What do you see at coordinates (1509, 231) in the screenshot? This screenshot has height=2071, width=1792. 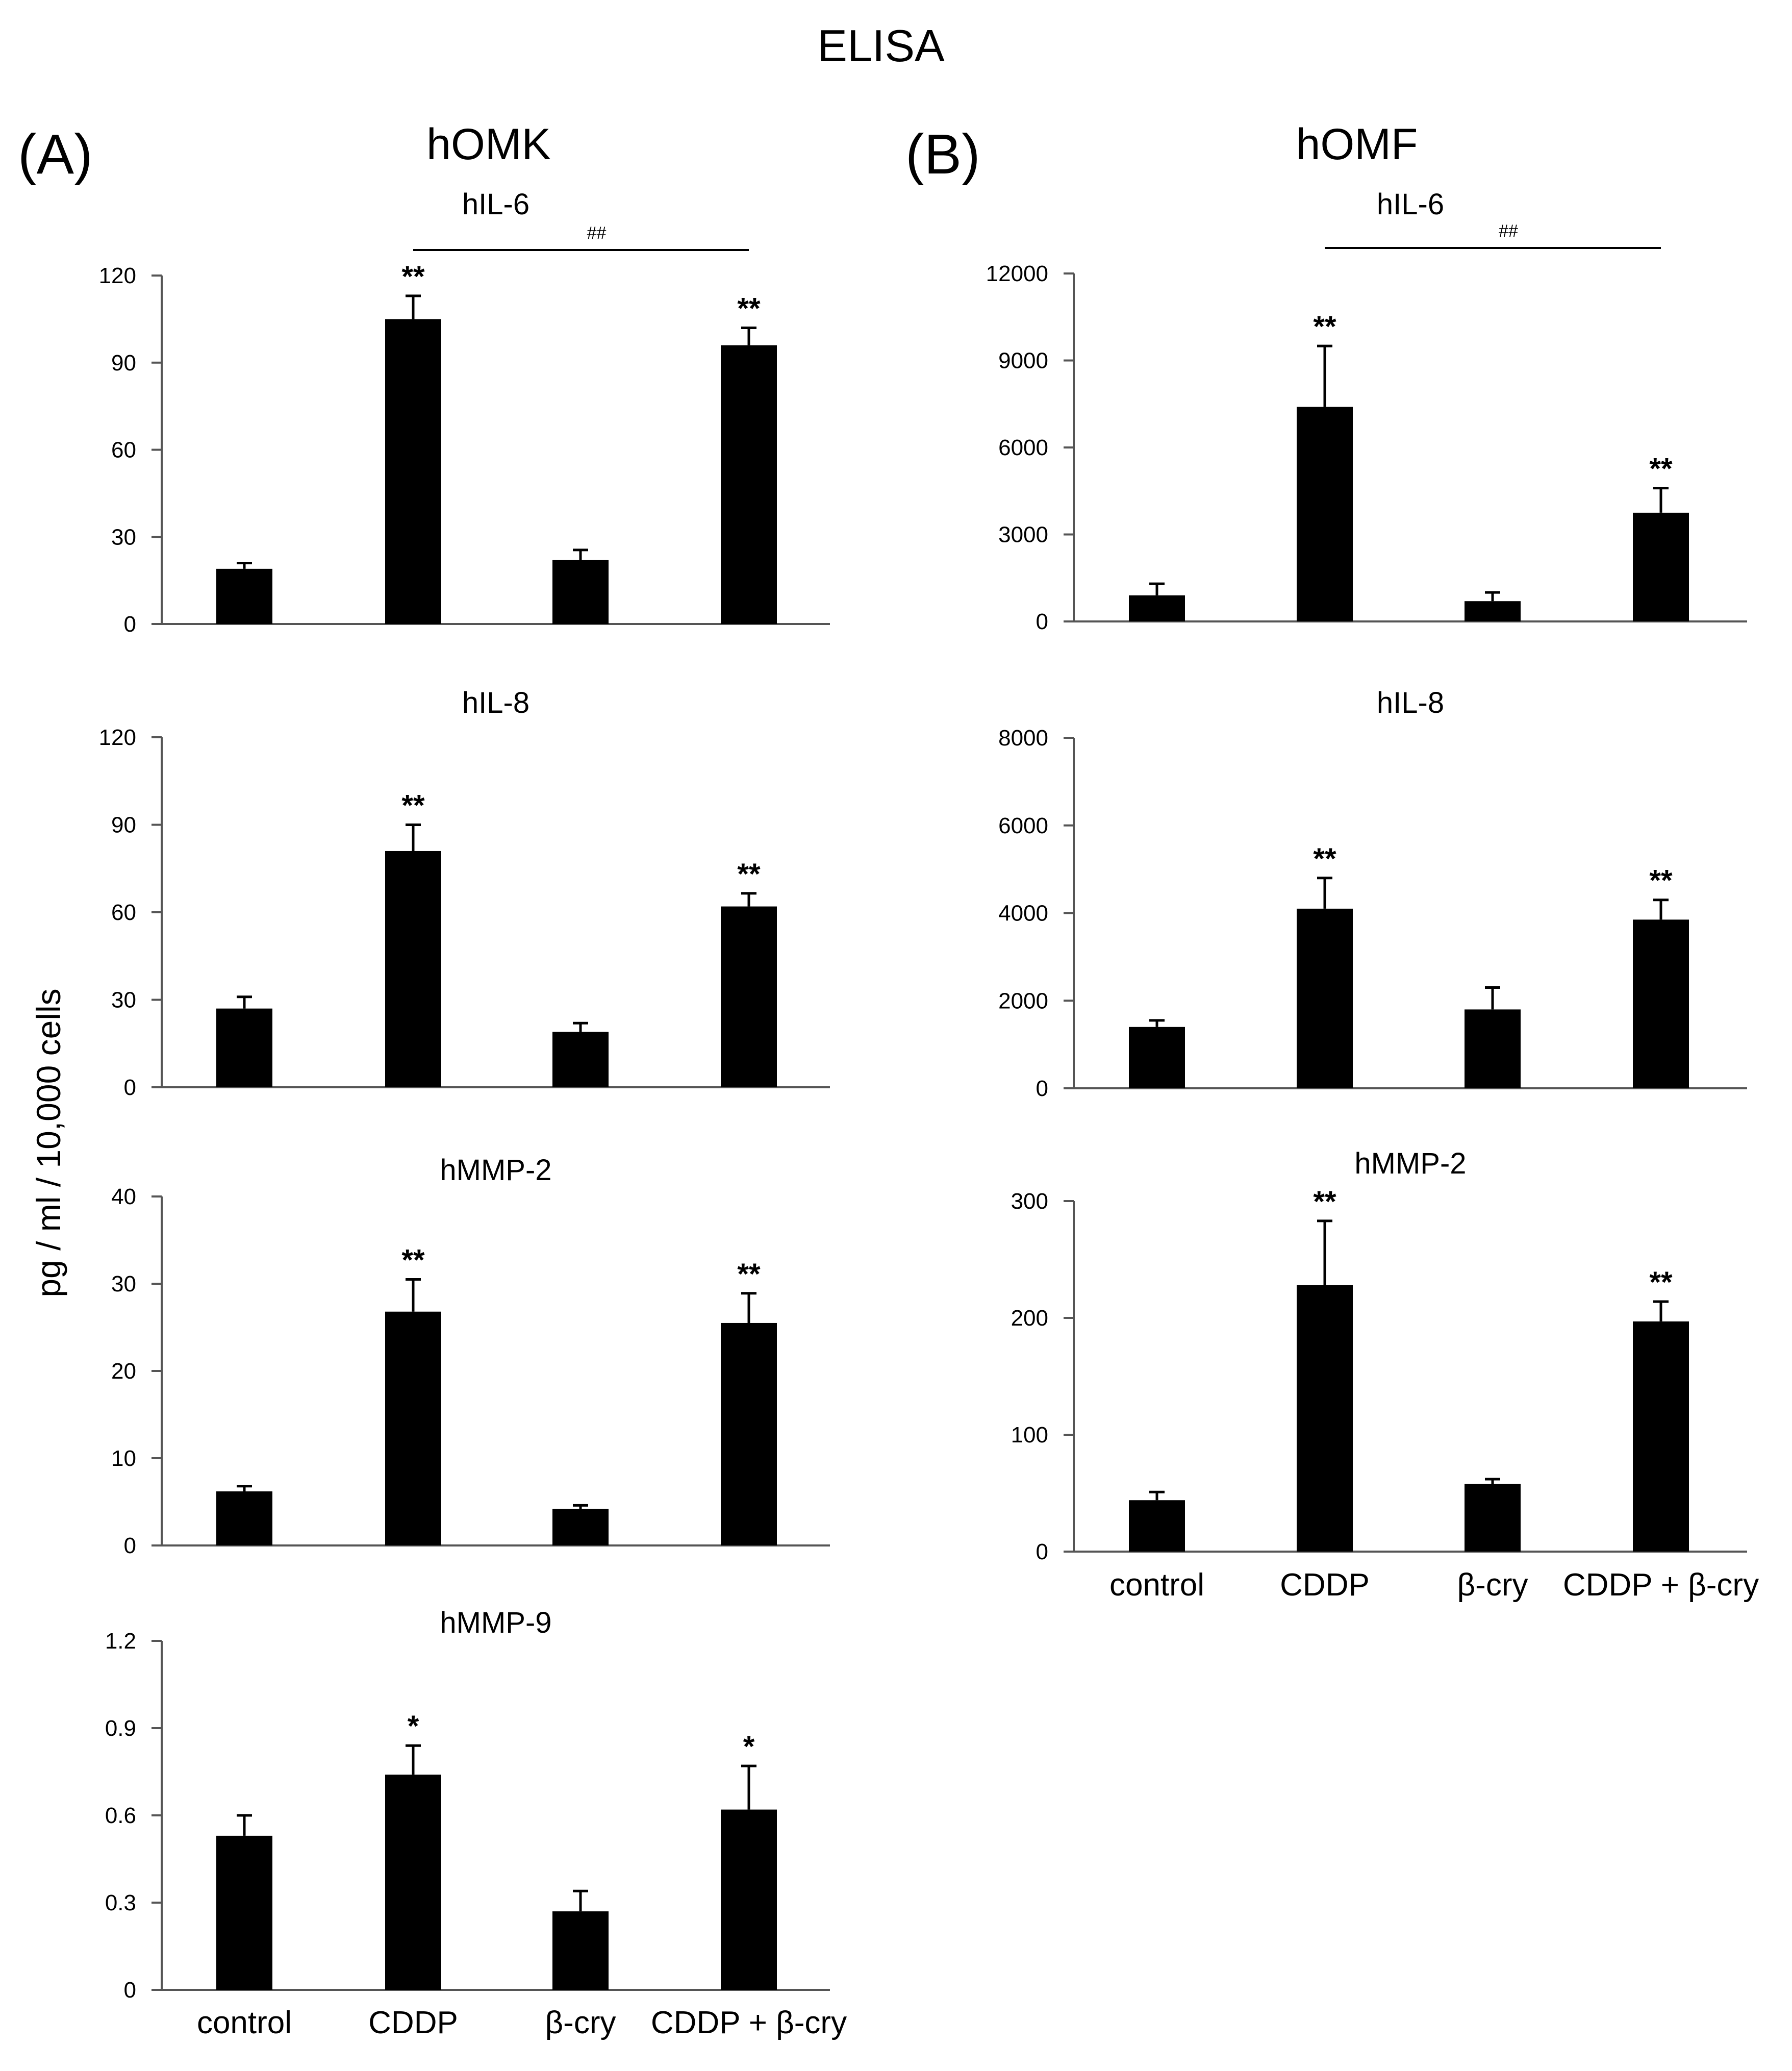 I see `comparison-label: ##` at bounding box center [1509, 231].